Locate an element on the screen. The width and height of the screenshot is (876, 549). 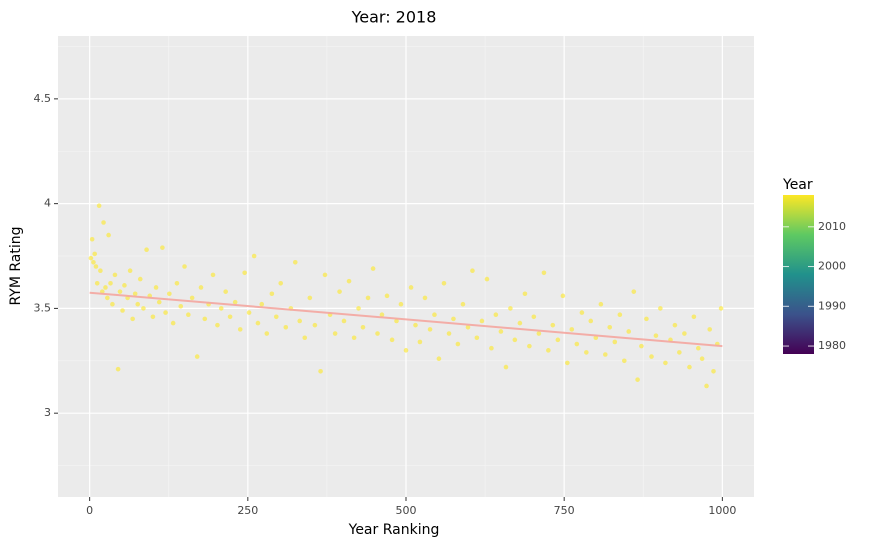
colorbar-label: 2000 is located at coordinates (832, 266).